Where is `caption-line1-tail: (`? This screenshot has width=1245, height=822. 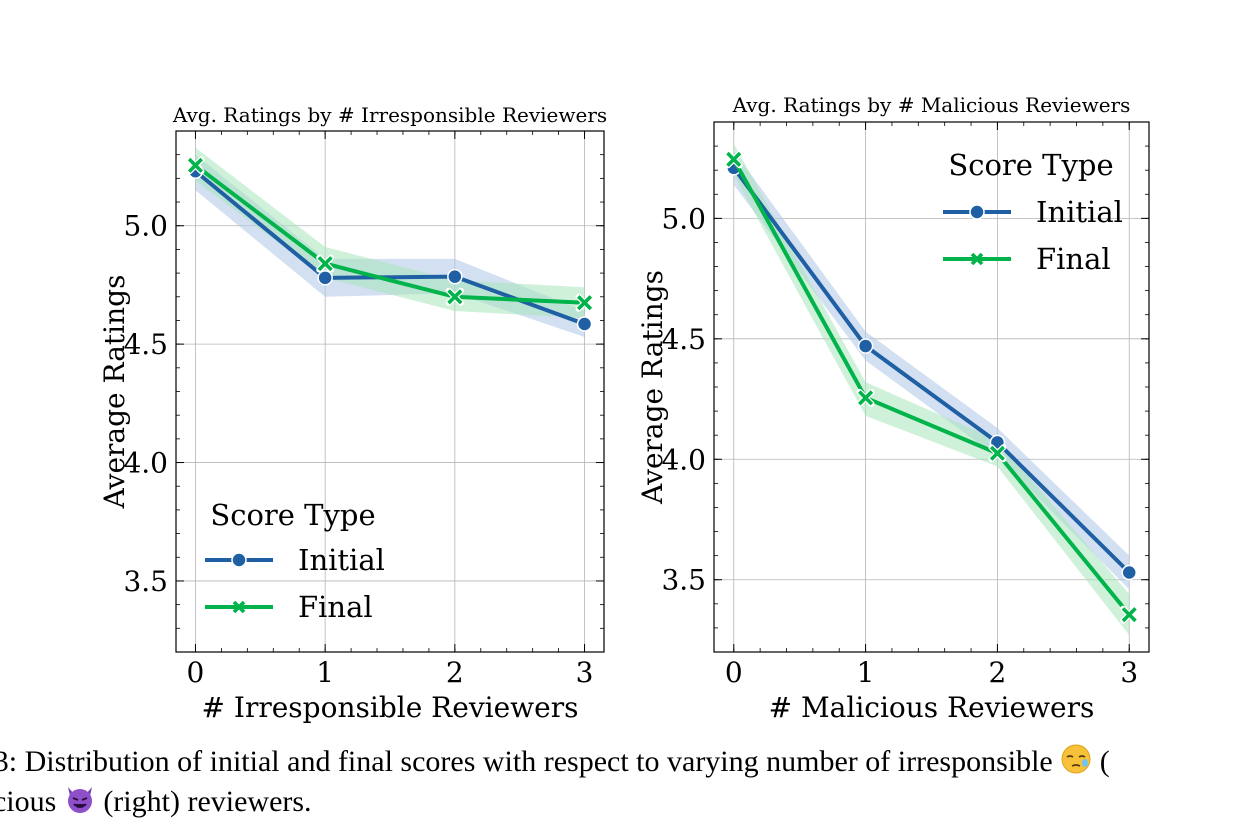 caption-line1-tail: ( is located at coordinates (1104, 761).